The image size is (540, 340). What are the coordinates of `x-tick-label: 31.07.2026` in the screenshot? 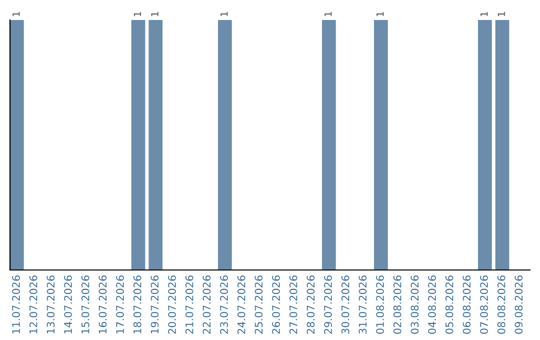 It's located at (362, 305).